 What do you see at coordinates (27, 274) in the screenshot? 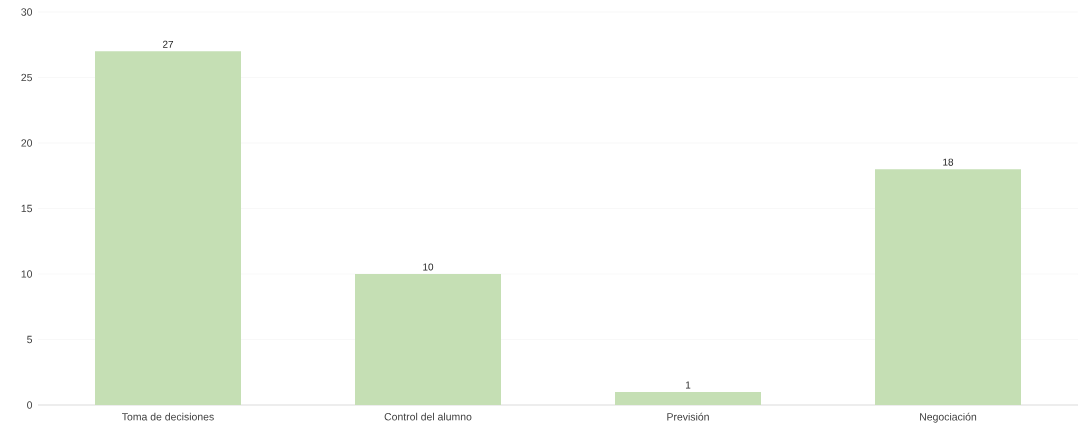
I see `y-tick-label: 10` at bounding box center [27, 274].